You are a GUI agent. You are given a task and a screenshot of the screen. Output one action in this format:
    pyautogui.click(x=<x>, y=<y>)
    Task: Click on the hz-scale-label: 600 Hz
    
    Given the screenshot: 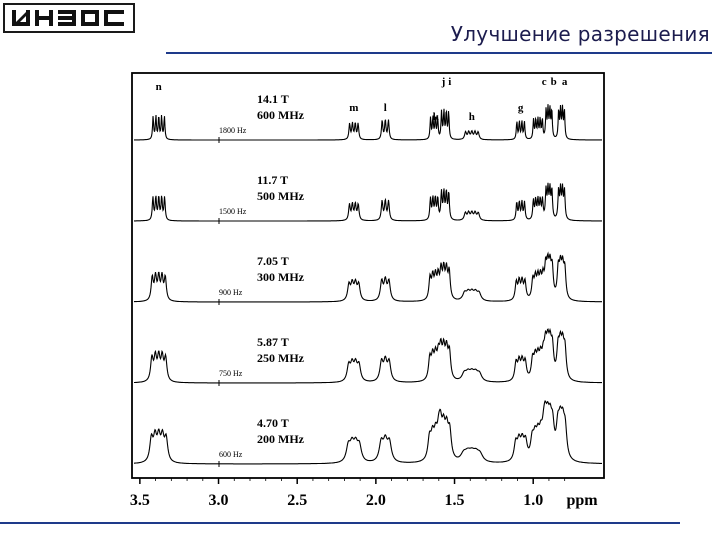 What is the action you would take?
    pyautogui.click(x=231, y=454)
    